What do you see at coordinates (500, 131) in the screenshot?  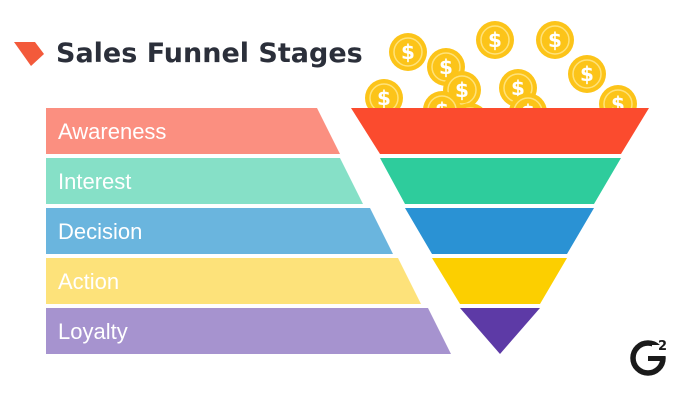 I see `funnel-segment-awareness` at bounding box center [500, 131].